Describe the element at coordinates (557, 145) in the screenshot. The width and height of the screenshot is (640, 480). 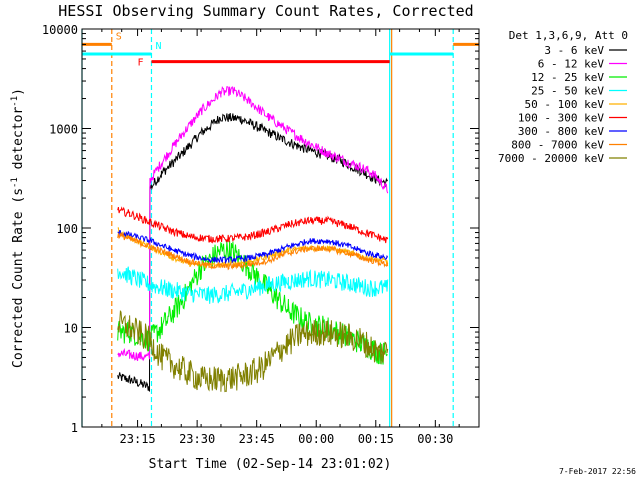
I see `legend-label-7: 800 - 7000 keV` at that location.